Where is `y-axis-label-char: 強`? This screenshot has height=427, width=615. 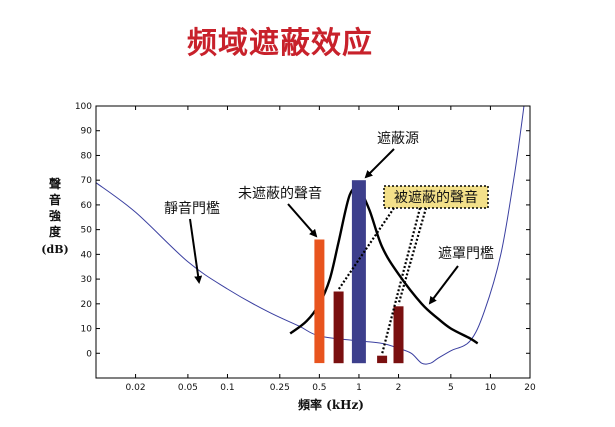 y-axis-label-char: 強 is located at coordinates (54, 216).